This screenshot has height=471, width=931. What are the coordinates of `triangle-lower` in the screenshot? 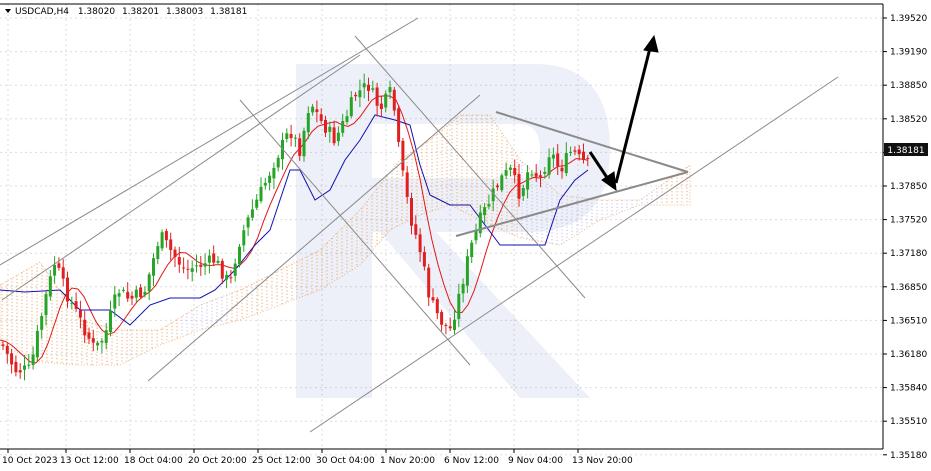 It's located at (572, 204).